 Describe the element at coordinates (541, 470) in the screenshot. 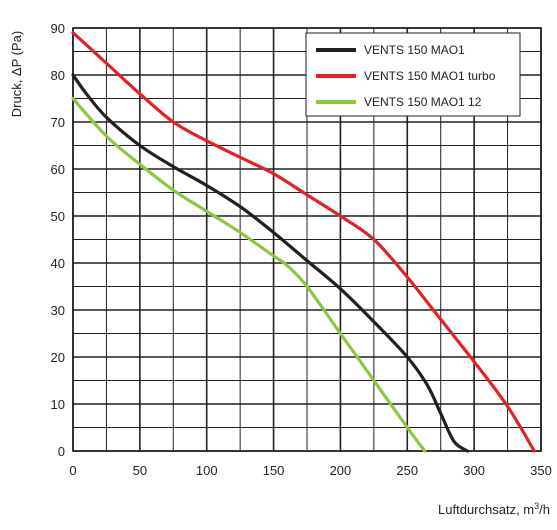

I see `x-tick-label: 350` at that location.